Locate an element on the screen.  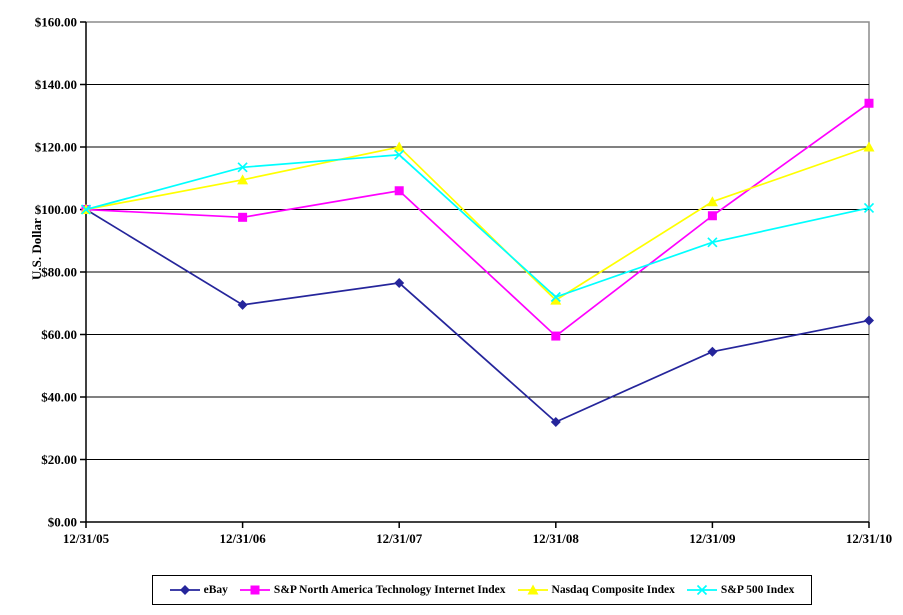
legend-x-marker-icon is located at coordinates (701, 590).